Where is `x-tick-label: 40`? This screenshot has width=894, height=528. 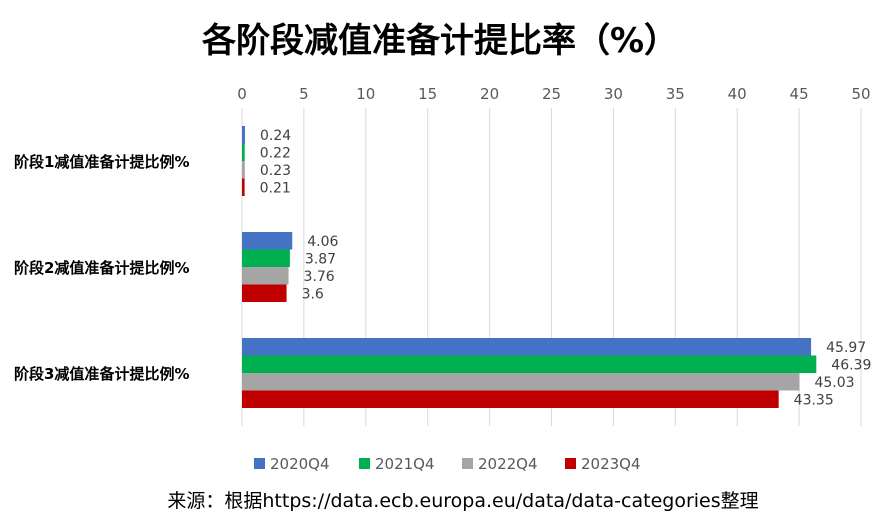
x-tick-label: 40 is located at coordinates (737, 94).